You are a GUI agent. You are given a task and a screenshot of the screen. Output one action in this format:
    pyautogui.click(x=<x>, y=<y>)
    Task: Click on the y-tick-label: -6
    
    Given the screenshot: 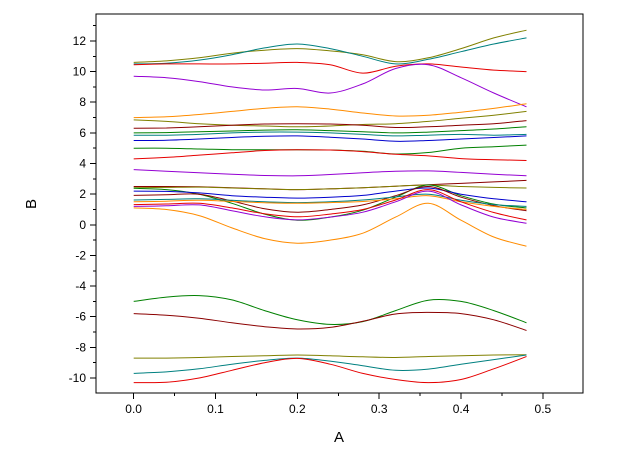 What is the action you would take?
    pyautogui.click(x=80, y=317)
    